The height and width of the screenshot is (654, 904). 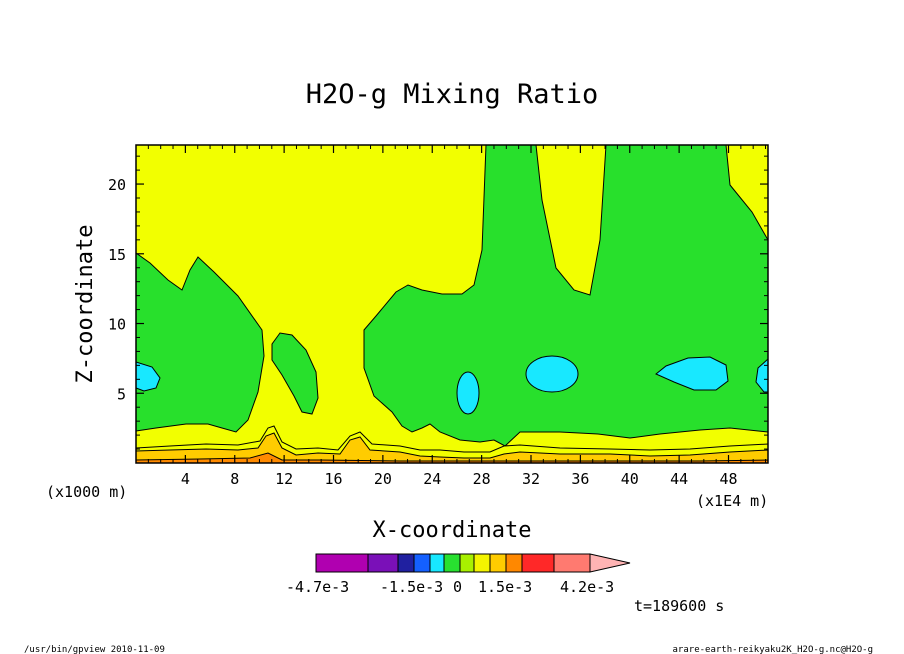 I want to click on y-tick-label: 15, so click(x=117, y=255).